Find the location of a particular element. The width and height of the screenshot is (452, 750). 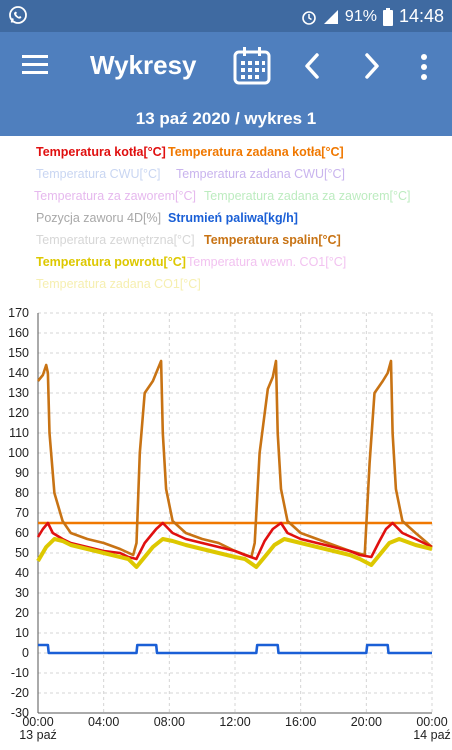

app-toolbar: Wykresy is located at coordinates (226, 67).